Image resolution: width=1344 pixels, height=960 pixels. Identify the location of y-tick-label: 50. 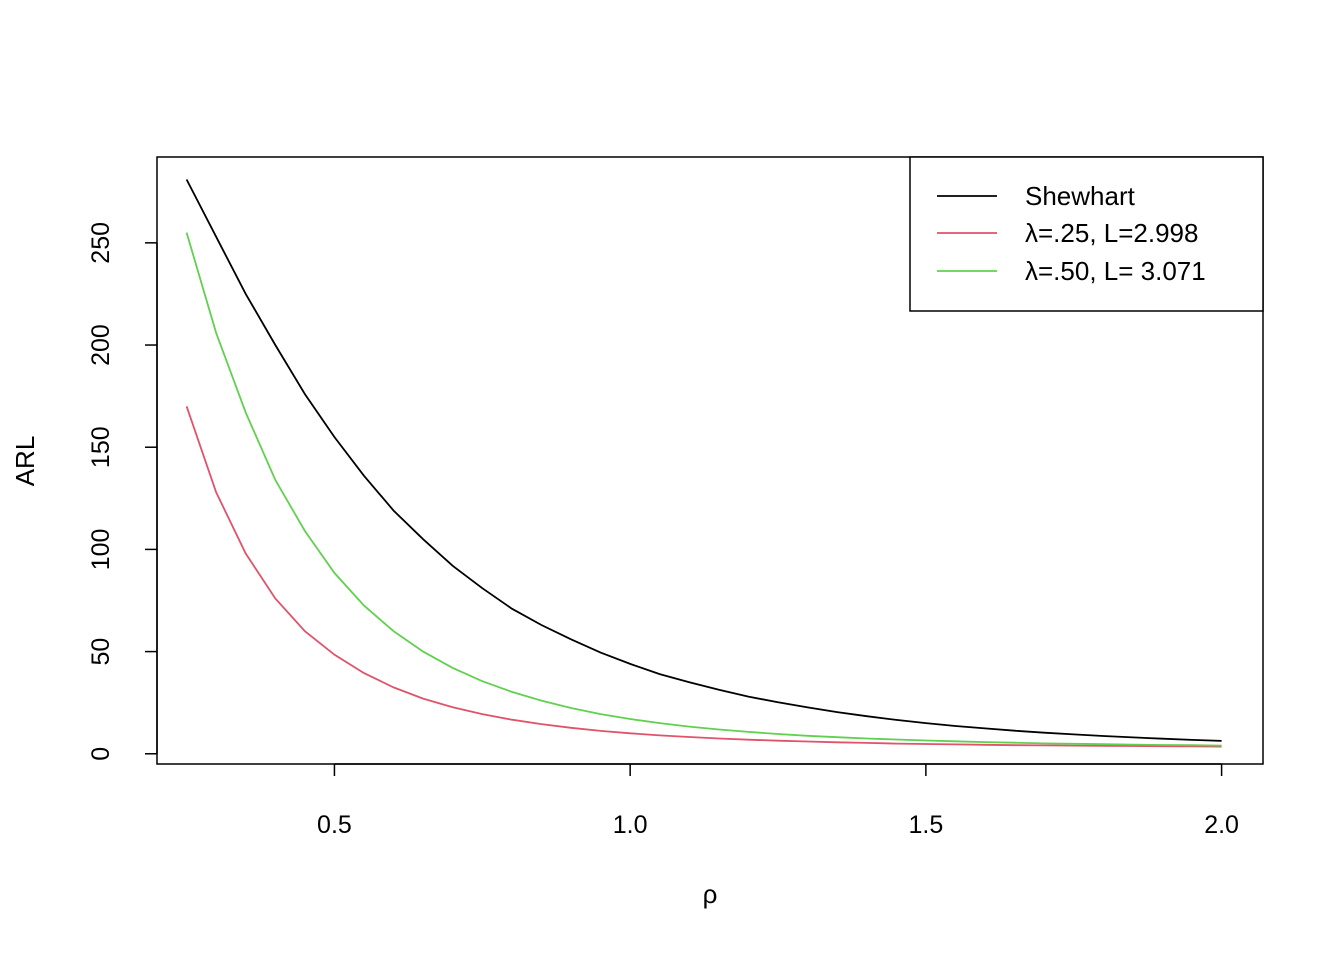
(101, 652).